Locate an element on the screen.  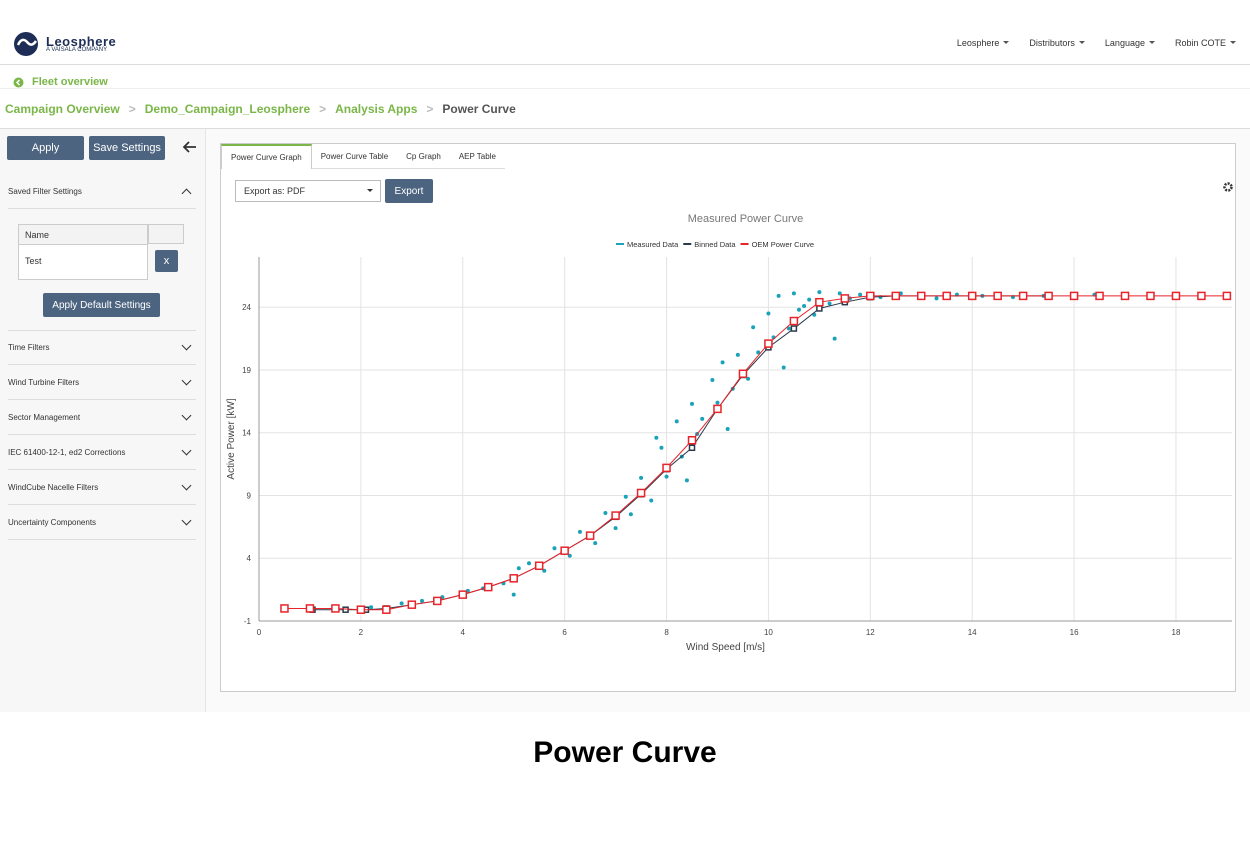
x-tick-label: 16 is located at coordinates (1074, 632).